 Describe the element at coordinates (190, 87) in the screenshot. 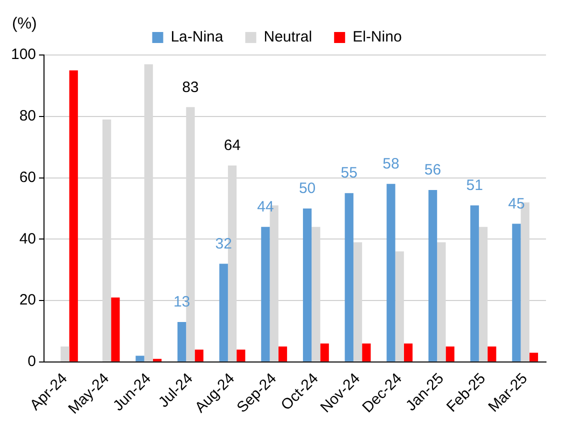

I see `data-label: 83` at that location.